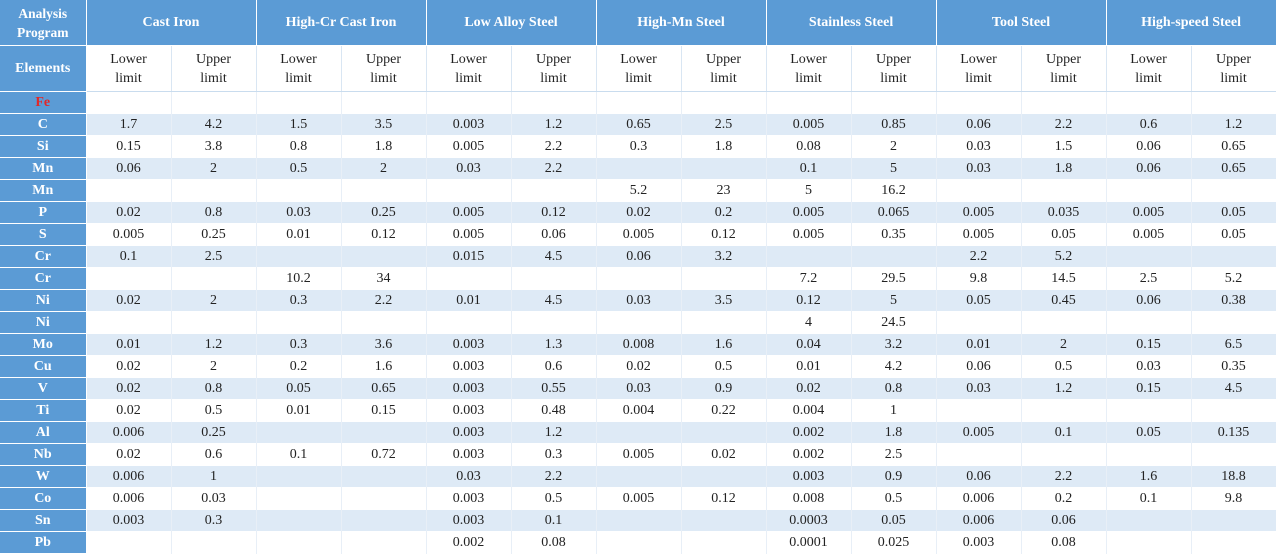 This screenshot has height=554, width=1276. What do you see at coordinates (43, 146) in the screenshot?
I see `element-cell: Si` at bounding box center [43, 146].